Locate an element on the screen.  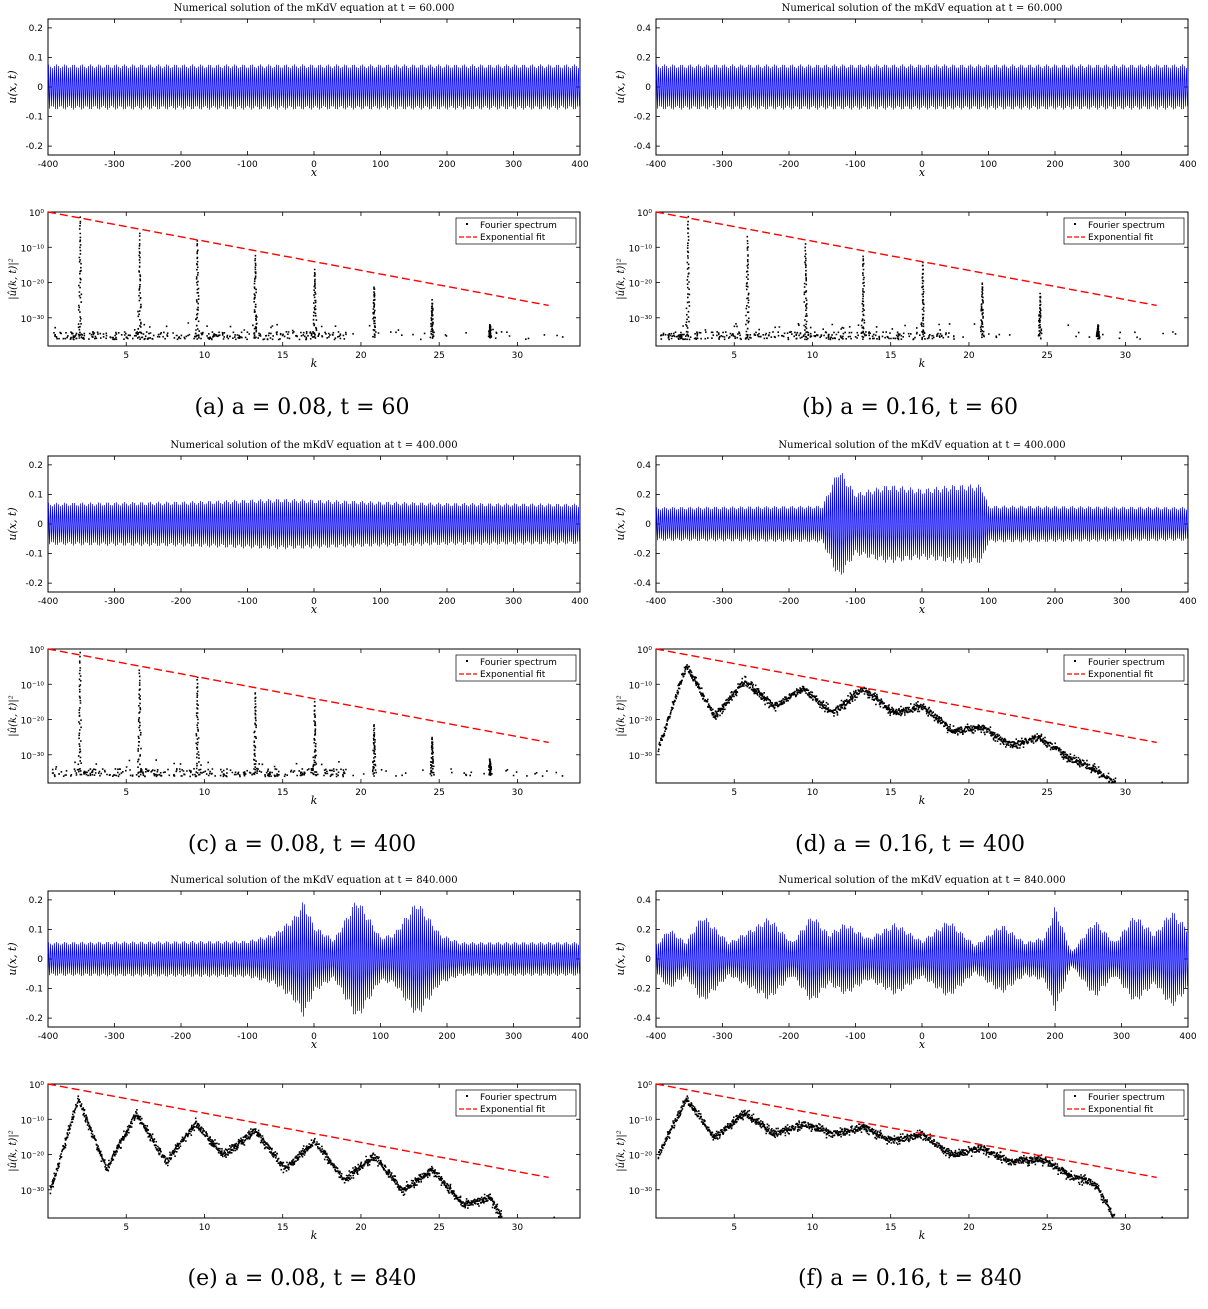
caption-d: (d) a = 0.16, t = 400 is located at coordinates (909, 844).